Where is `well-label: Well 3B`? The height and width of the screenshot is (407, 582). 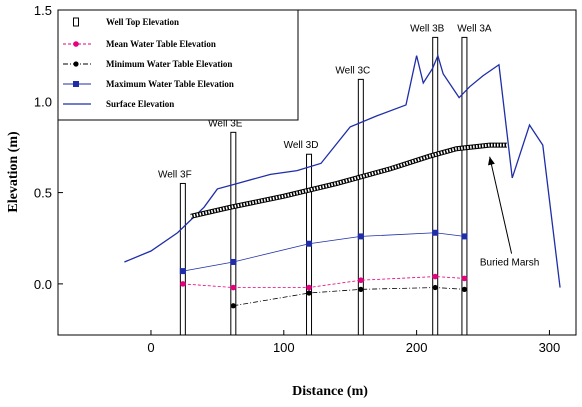 well-label: Well 3B is located at coordinates (427, 28).